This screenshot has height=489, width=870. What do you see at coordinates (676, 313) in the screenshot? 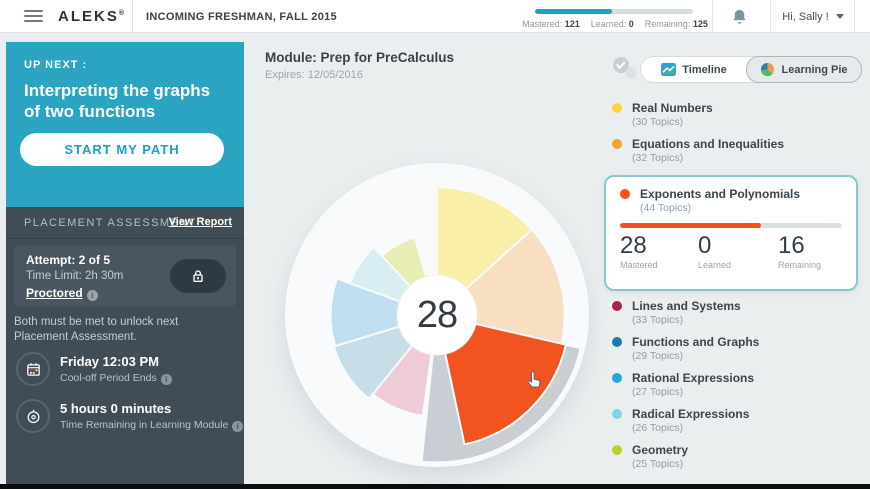
I see `legend-item-lines-systems: Lines and Systems (33 Topics)` at bounding box center [676, 313].